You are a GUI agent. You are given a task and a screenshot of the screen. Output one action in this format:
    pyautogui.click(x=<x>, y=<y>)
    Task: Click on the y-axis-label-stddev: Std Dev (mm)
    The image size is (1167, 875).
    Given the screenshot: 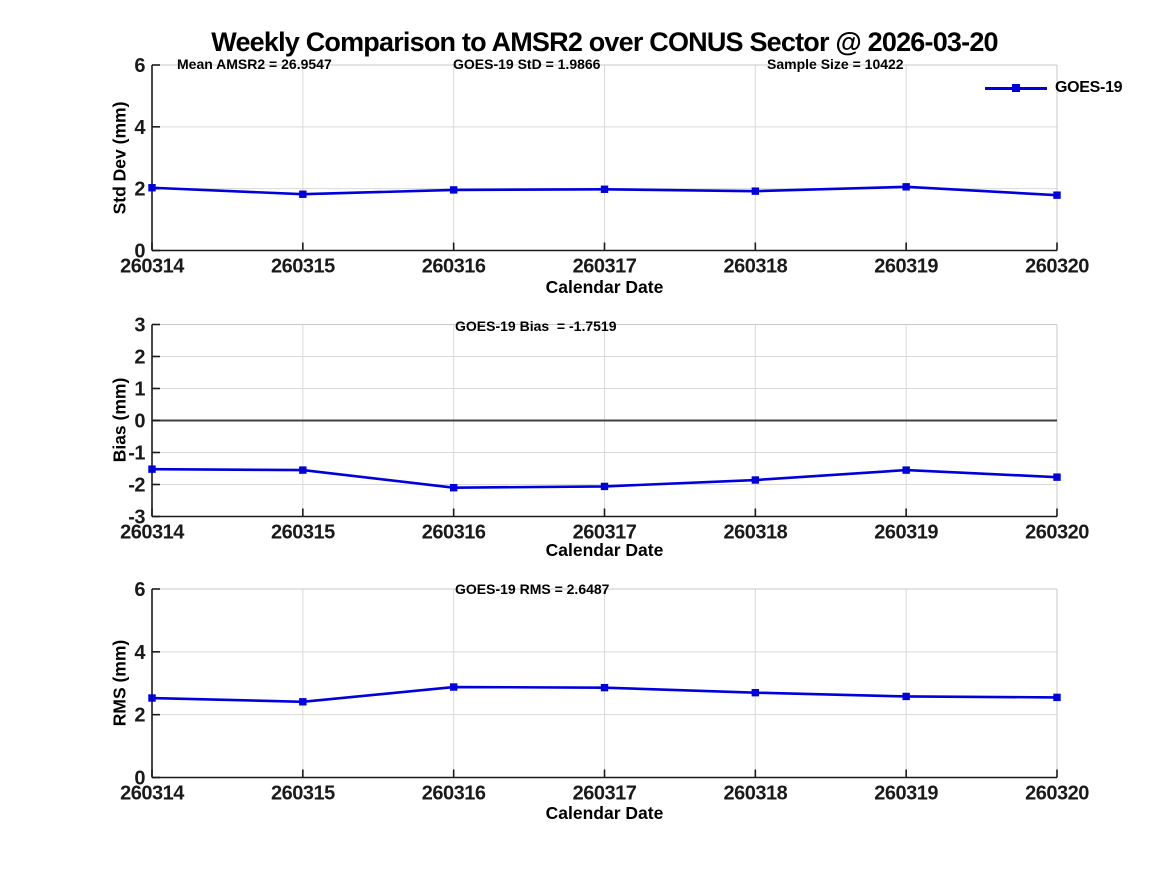 What is the action you would take?
    pyautogui.click(x=119, y=158)
    